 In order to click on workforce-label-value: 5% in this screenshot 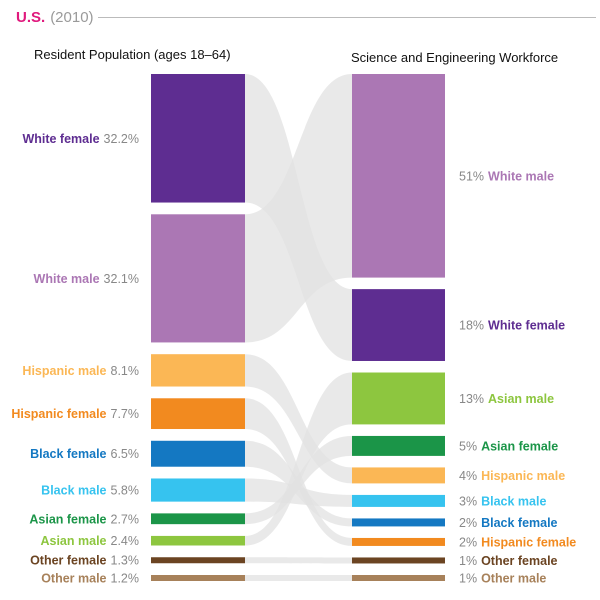, I will do `click(468, 446)`.